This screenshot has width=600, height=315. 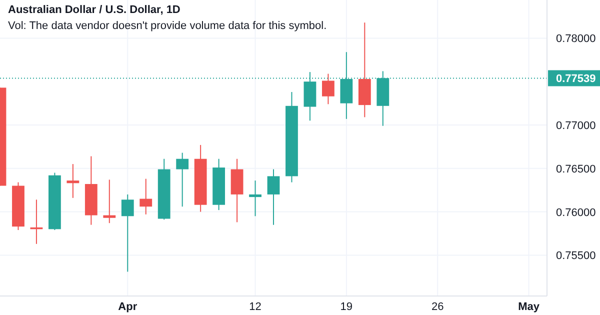 What do you see at coordinates (576, 169) in the screenshot?
I see `y-tick-label: 0.76500` at bounding box center [576, 169].